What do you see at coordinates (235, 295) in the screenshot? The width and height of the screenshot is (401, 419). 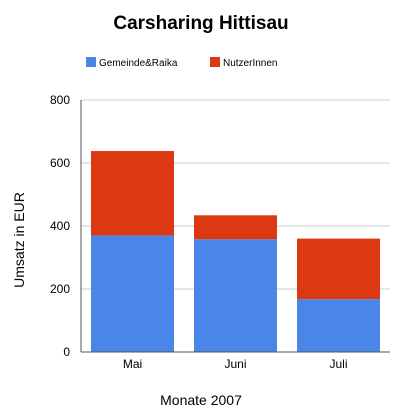 I see `bar-gemeinde-raika-juni` at bounding box center [235, 295].